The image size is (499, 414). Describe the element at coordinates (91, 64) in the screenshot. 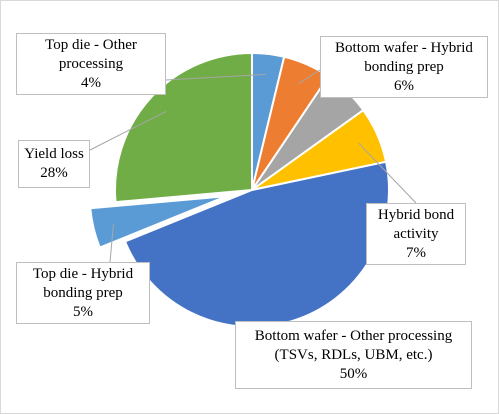

I see `label-top-die-other: Top die - Other processing 4%` at that location.